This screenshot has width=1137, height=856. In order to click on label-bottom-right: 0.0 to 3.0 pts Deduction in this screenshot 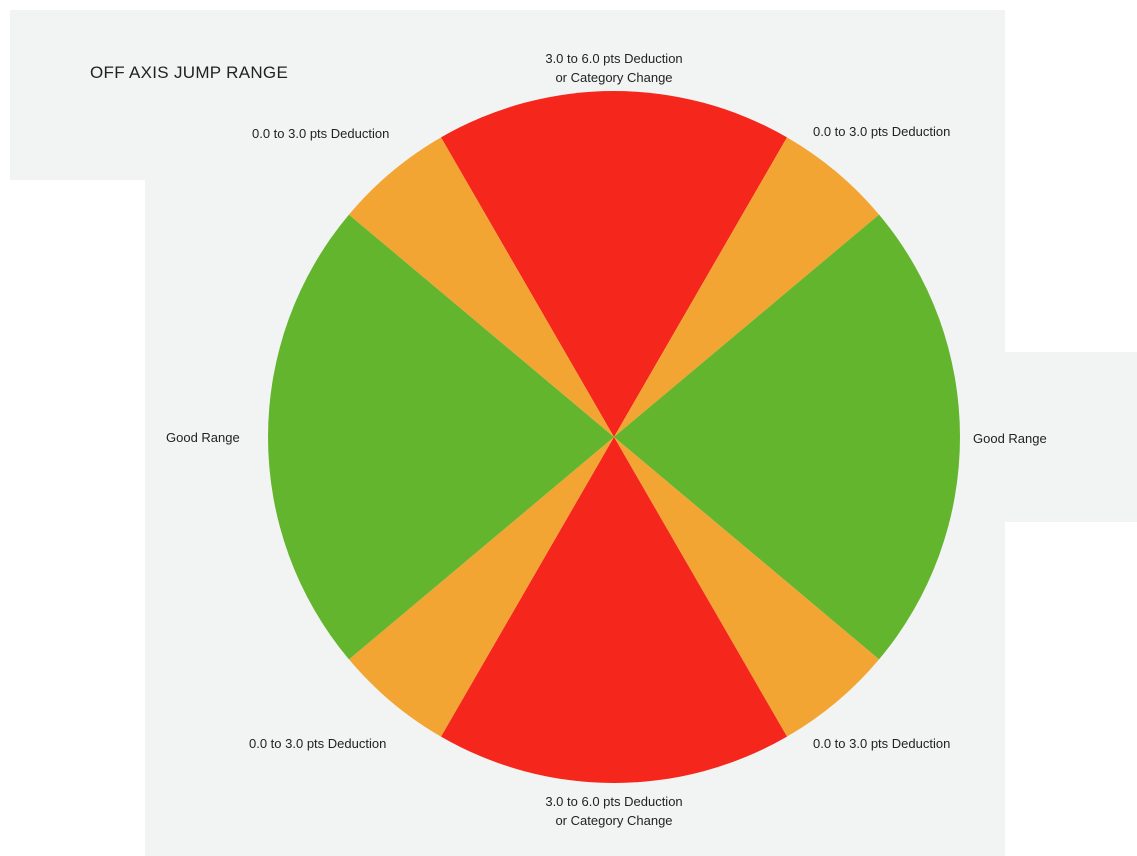, I will do `click(882, 743)`.